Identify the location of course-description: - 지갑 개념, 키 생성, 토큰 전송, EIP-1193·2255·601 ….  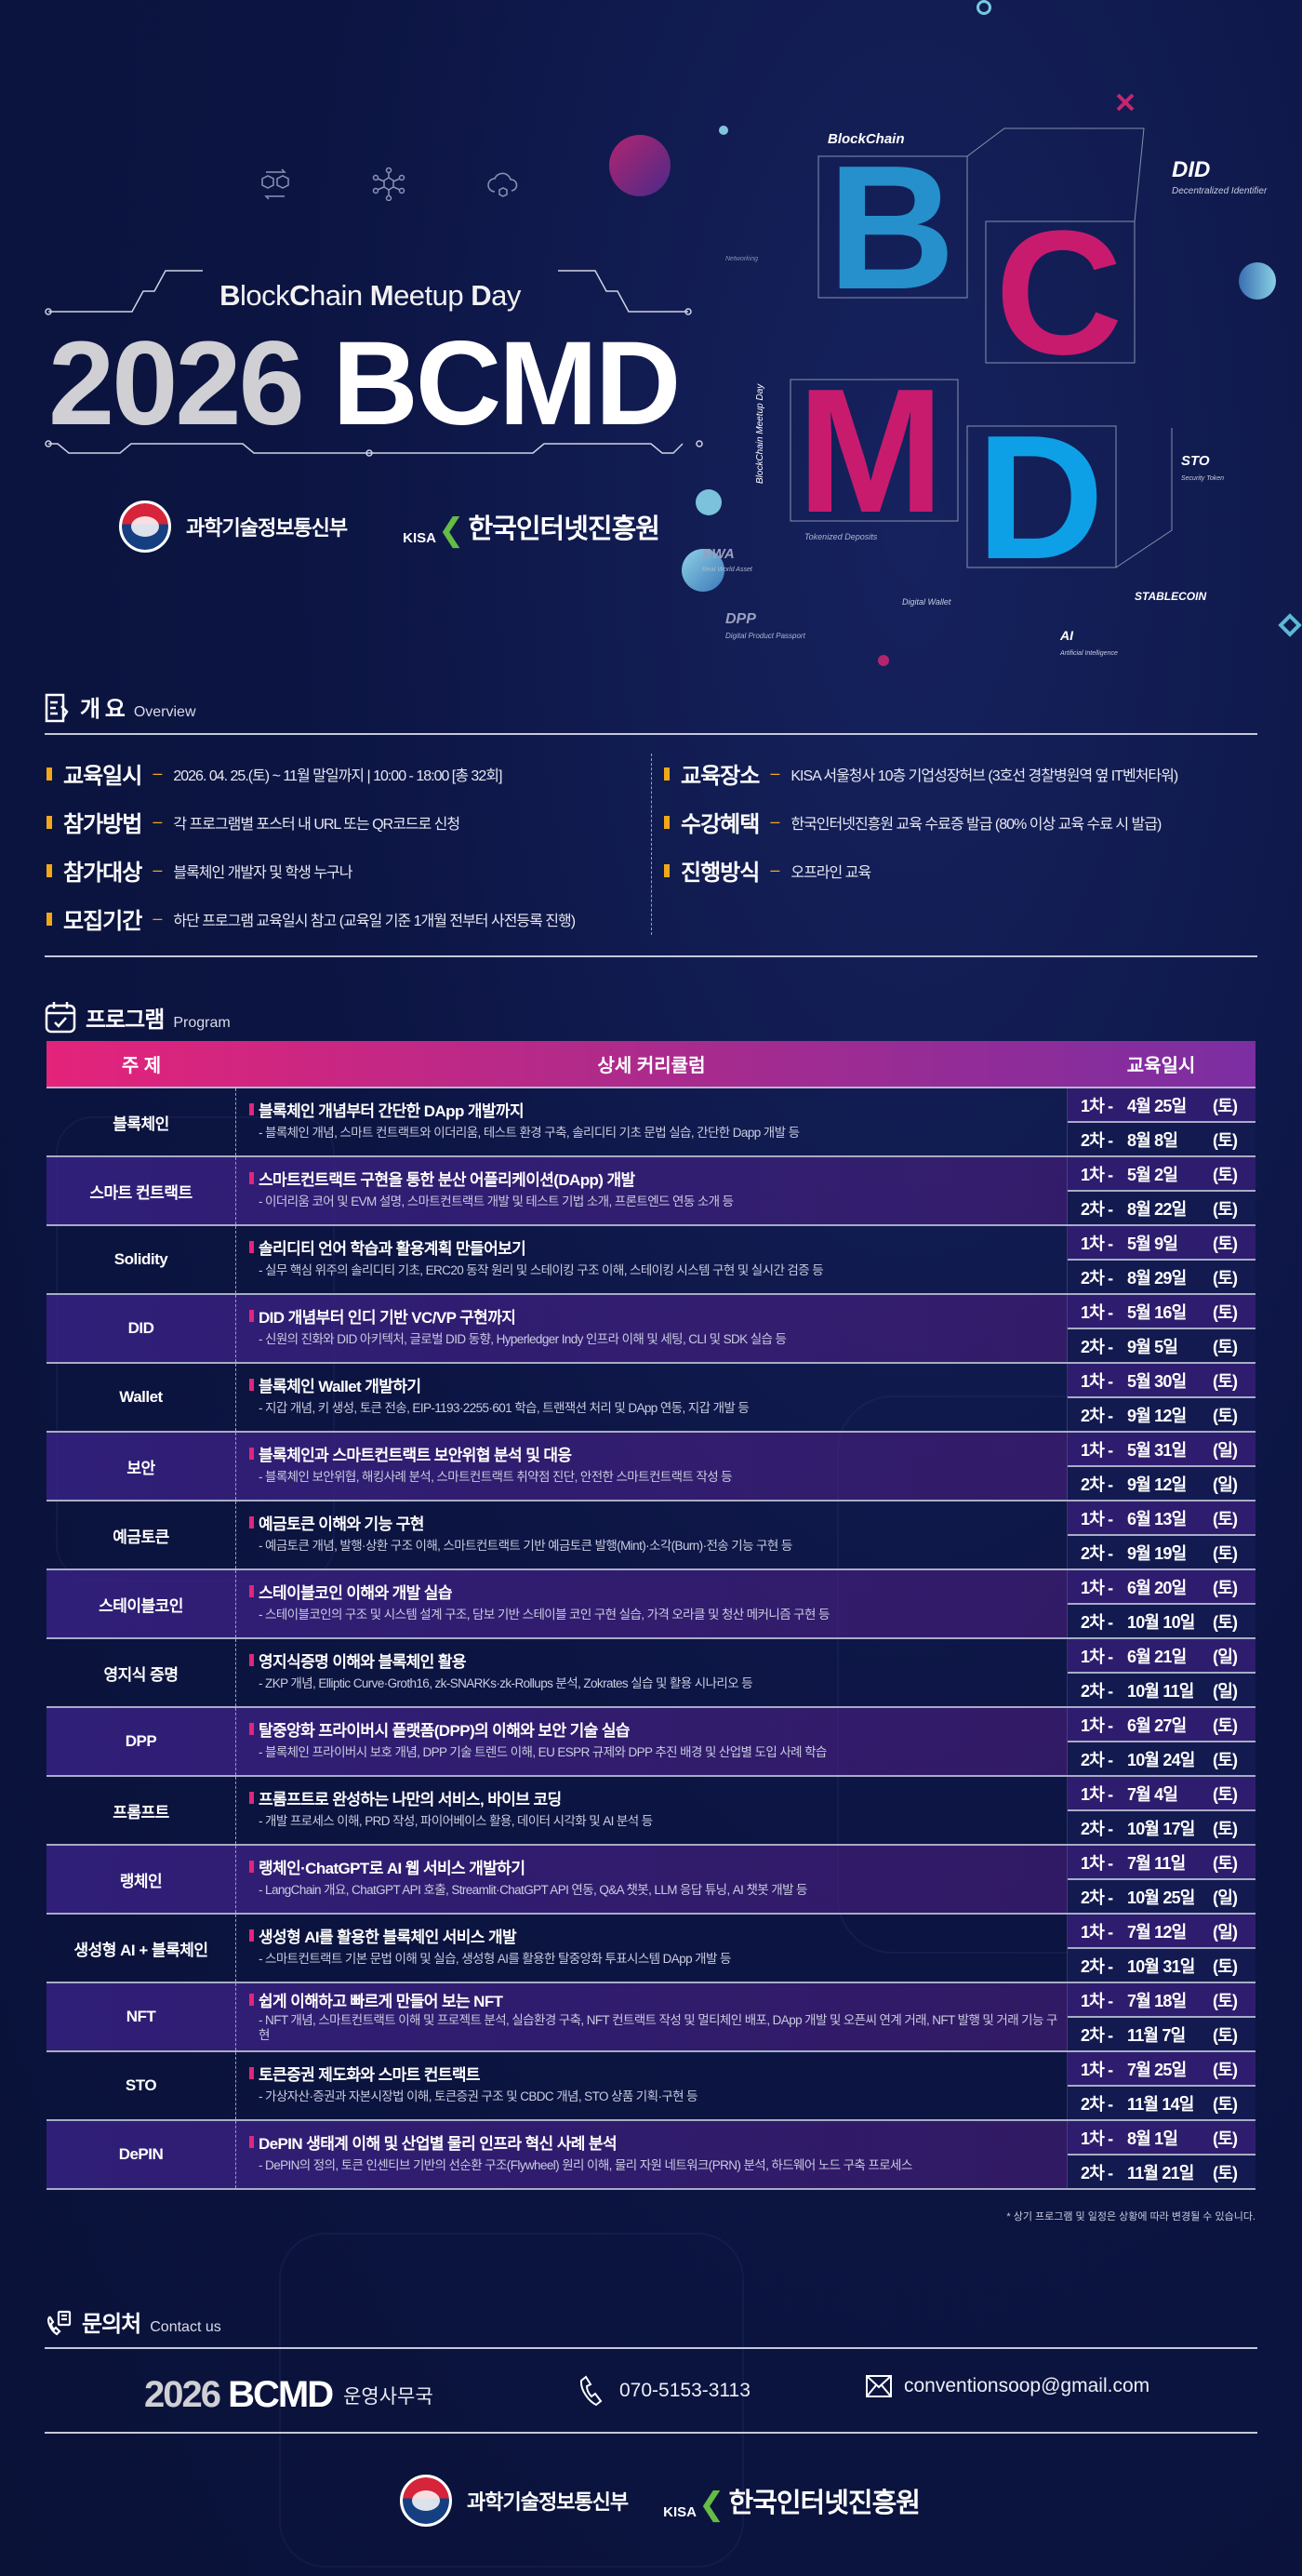
(504, 1408).